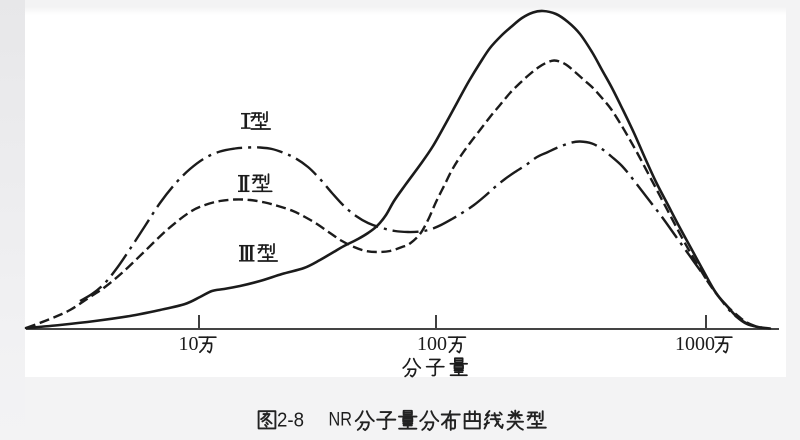 Image resolution: width=800 pixels, height=440 pixels. I want to click on svg-text: NR, so click(341, 420).